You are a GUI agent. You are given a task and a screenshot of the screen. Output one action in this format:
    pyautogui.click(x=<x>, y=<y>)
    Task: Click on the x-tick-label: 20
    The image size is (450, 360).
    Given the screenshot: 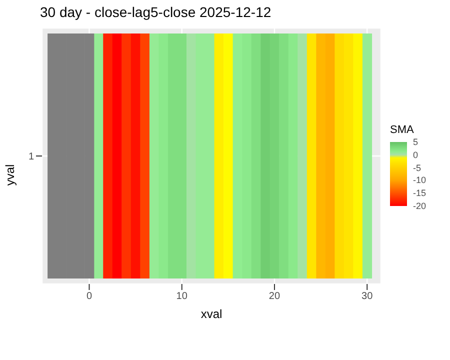 What is the action you would take?
    pyautogui.click(x=274, y=296)
    